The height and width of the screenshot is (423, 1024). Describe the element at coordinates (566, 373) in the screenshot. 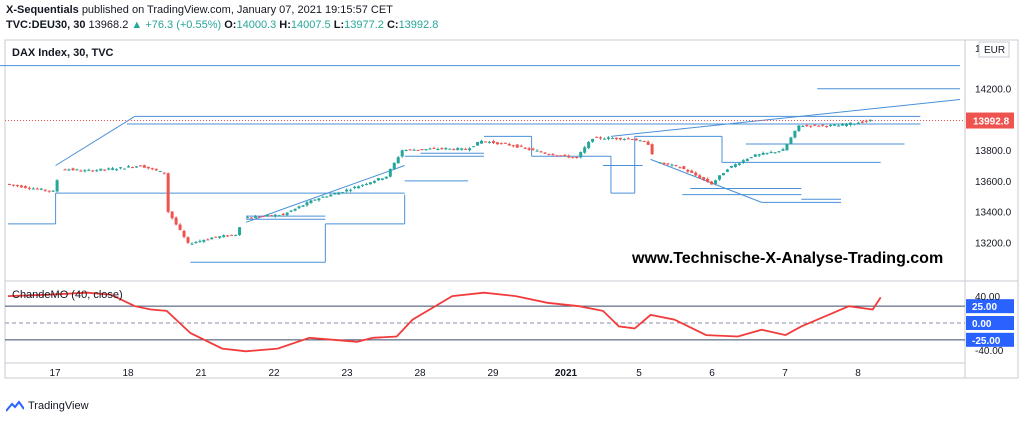

I see `time-tick-label: 2021` at that location.